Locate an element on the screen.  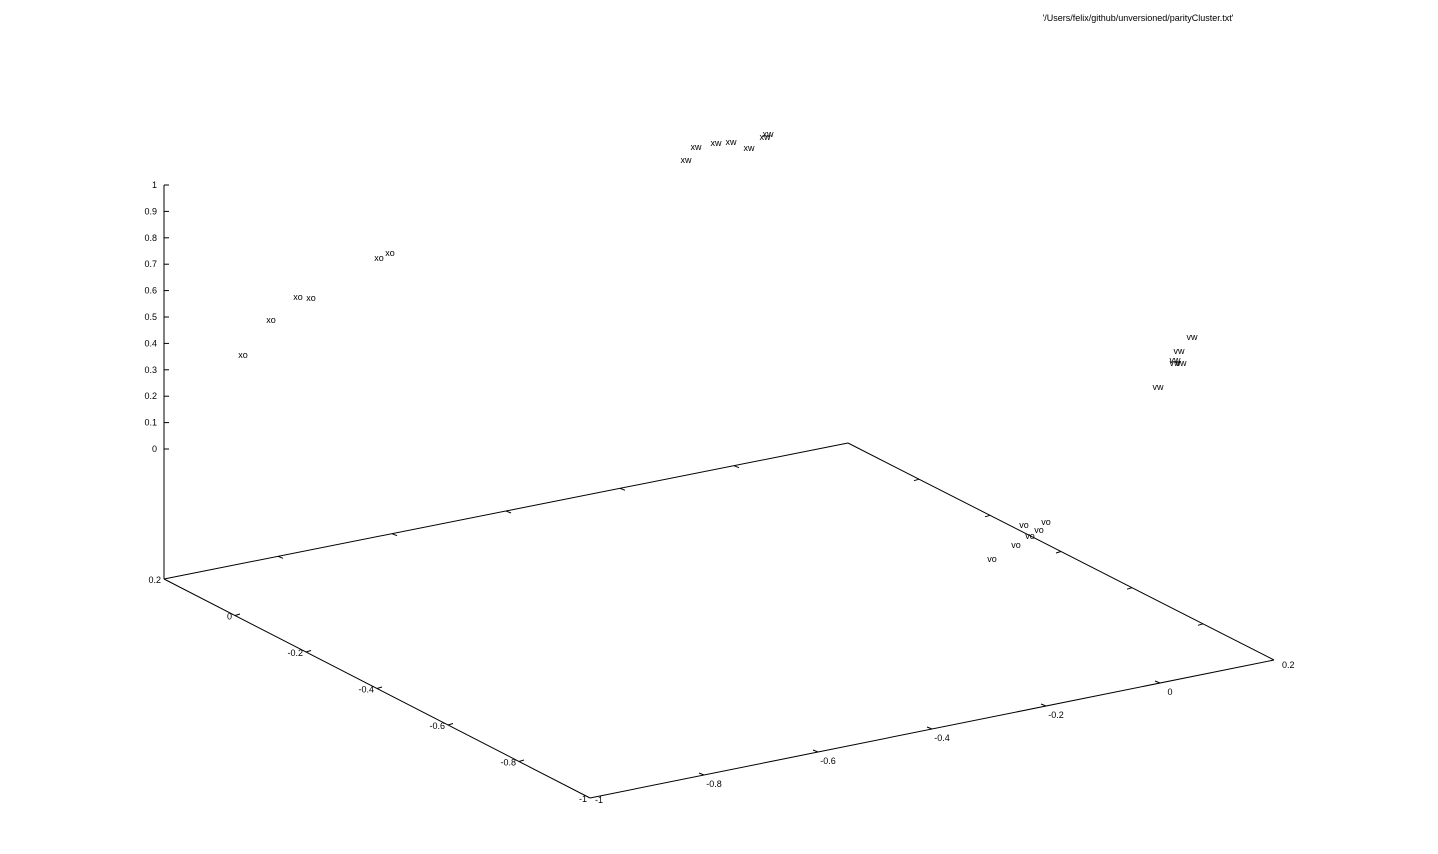
y-tick-label: -0.8 is located at coordinates (714, 784).